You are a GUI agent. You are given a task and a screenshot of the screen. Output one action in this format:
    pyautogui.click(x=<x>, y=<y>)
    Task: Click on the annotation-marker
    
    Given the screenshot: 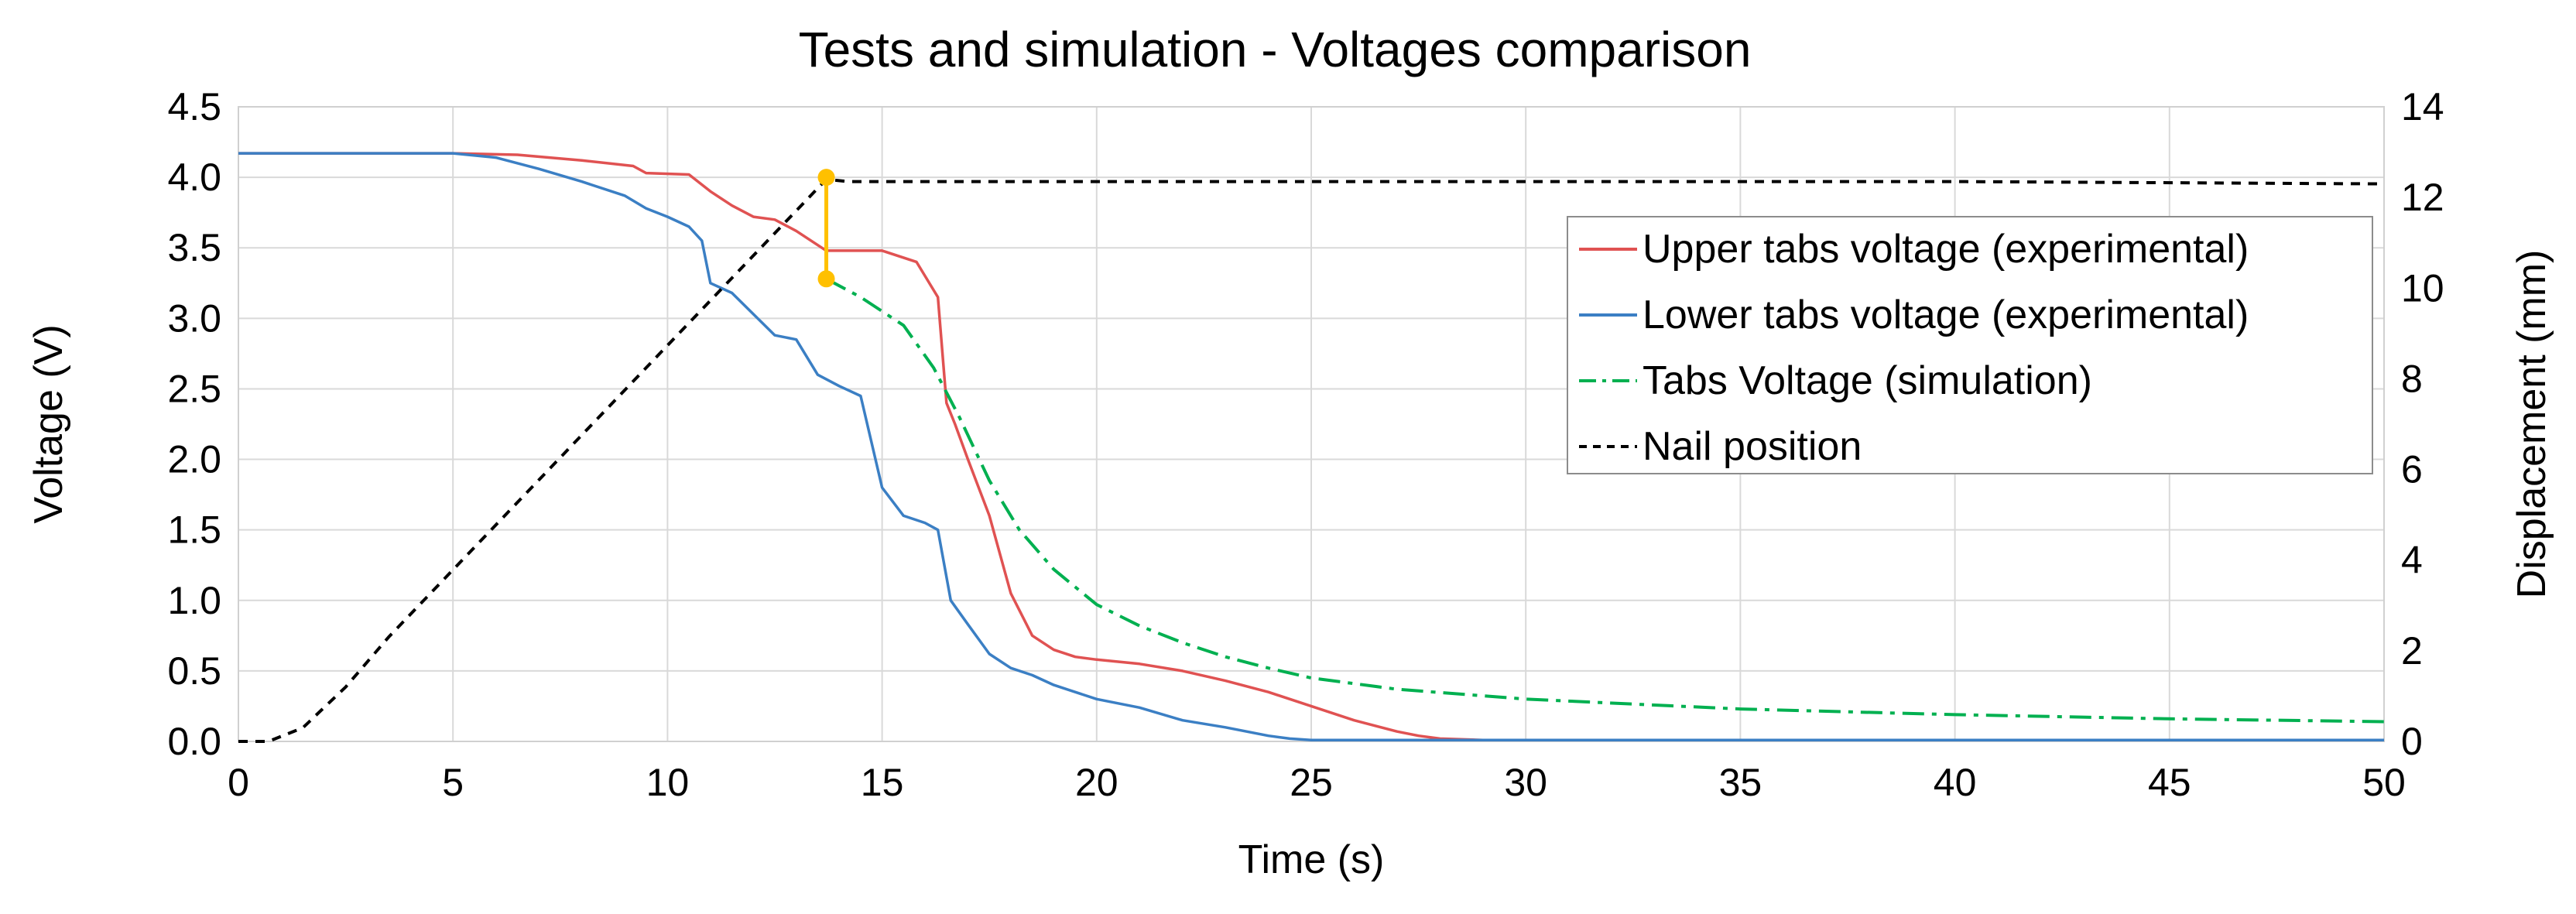 What is the action you would take?
    pyautogui.click(x=826, y=228)
    